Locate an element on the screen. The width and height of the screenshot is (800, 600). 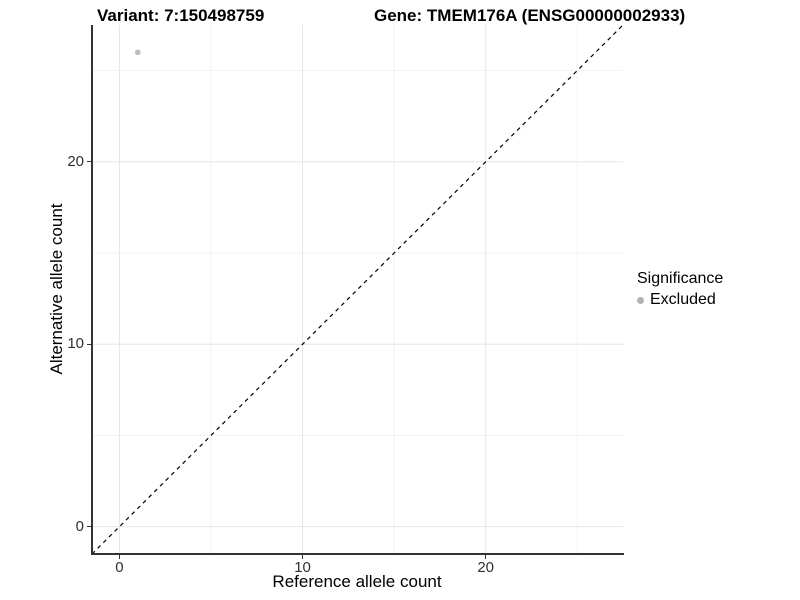
x-tick-label: 0 is located at coordinates (119, 567).